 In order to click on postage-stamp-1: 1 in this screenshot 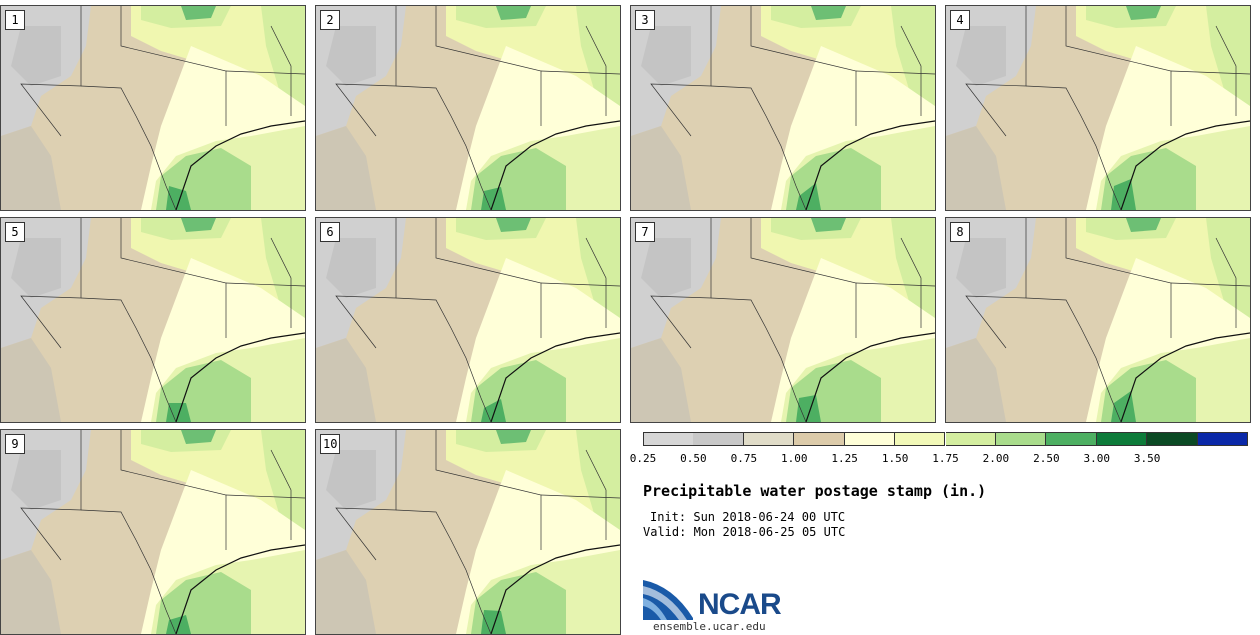, I will do `click(153, 108)`.